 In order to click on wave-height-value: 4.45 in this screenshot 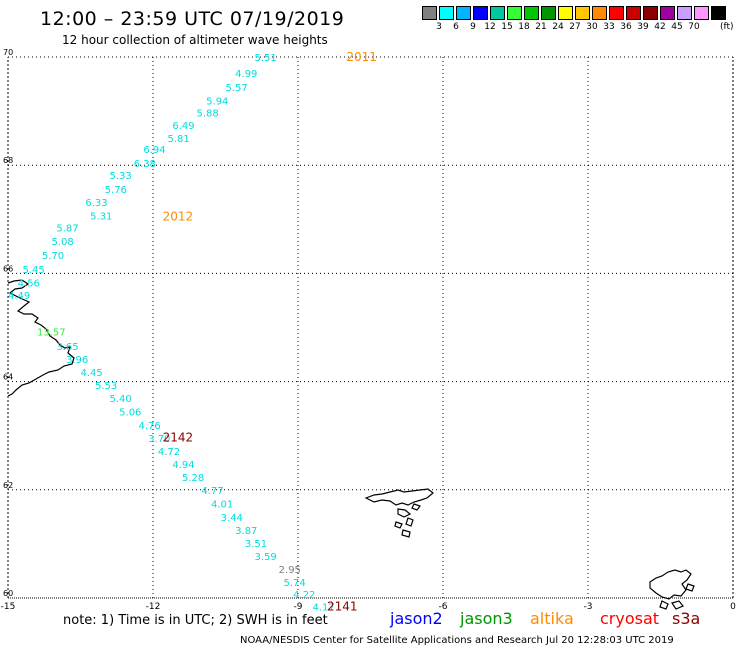, I will do `click(92, 373)`.